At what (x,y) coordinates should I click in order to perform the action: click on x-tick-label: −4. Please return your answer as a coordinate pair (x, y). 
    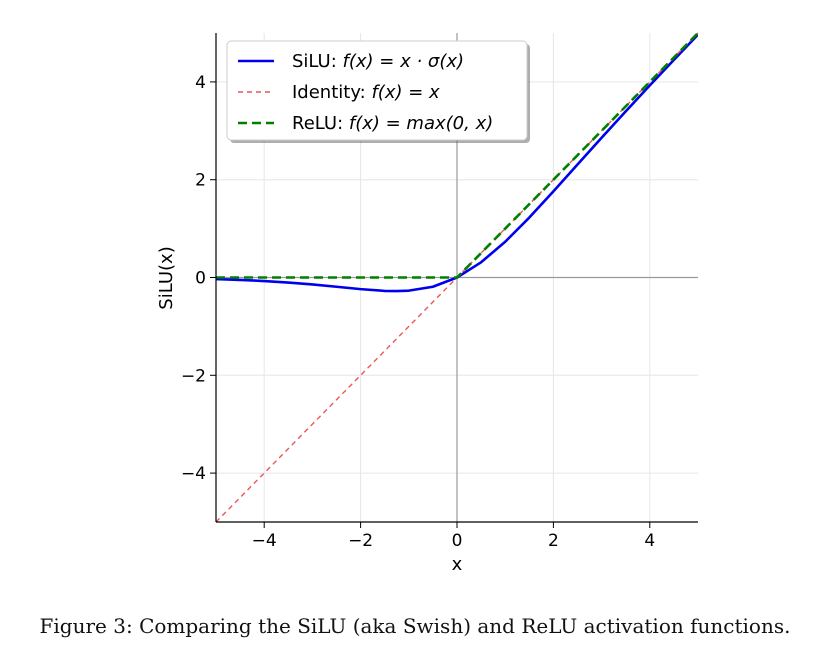
    Looking at the image, I should click on (264, 541).